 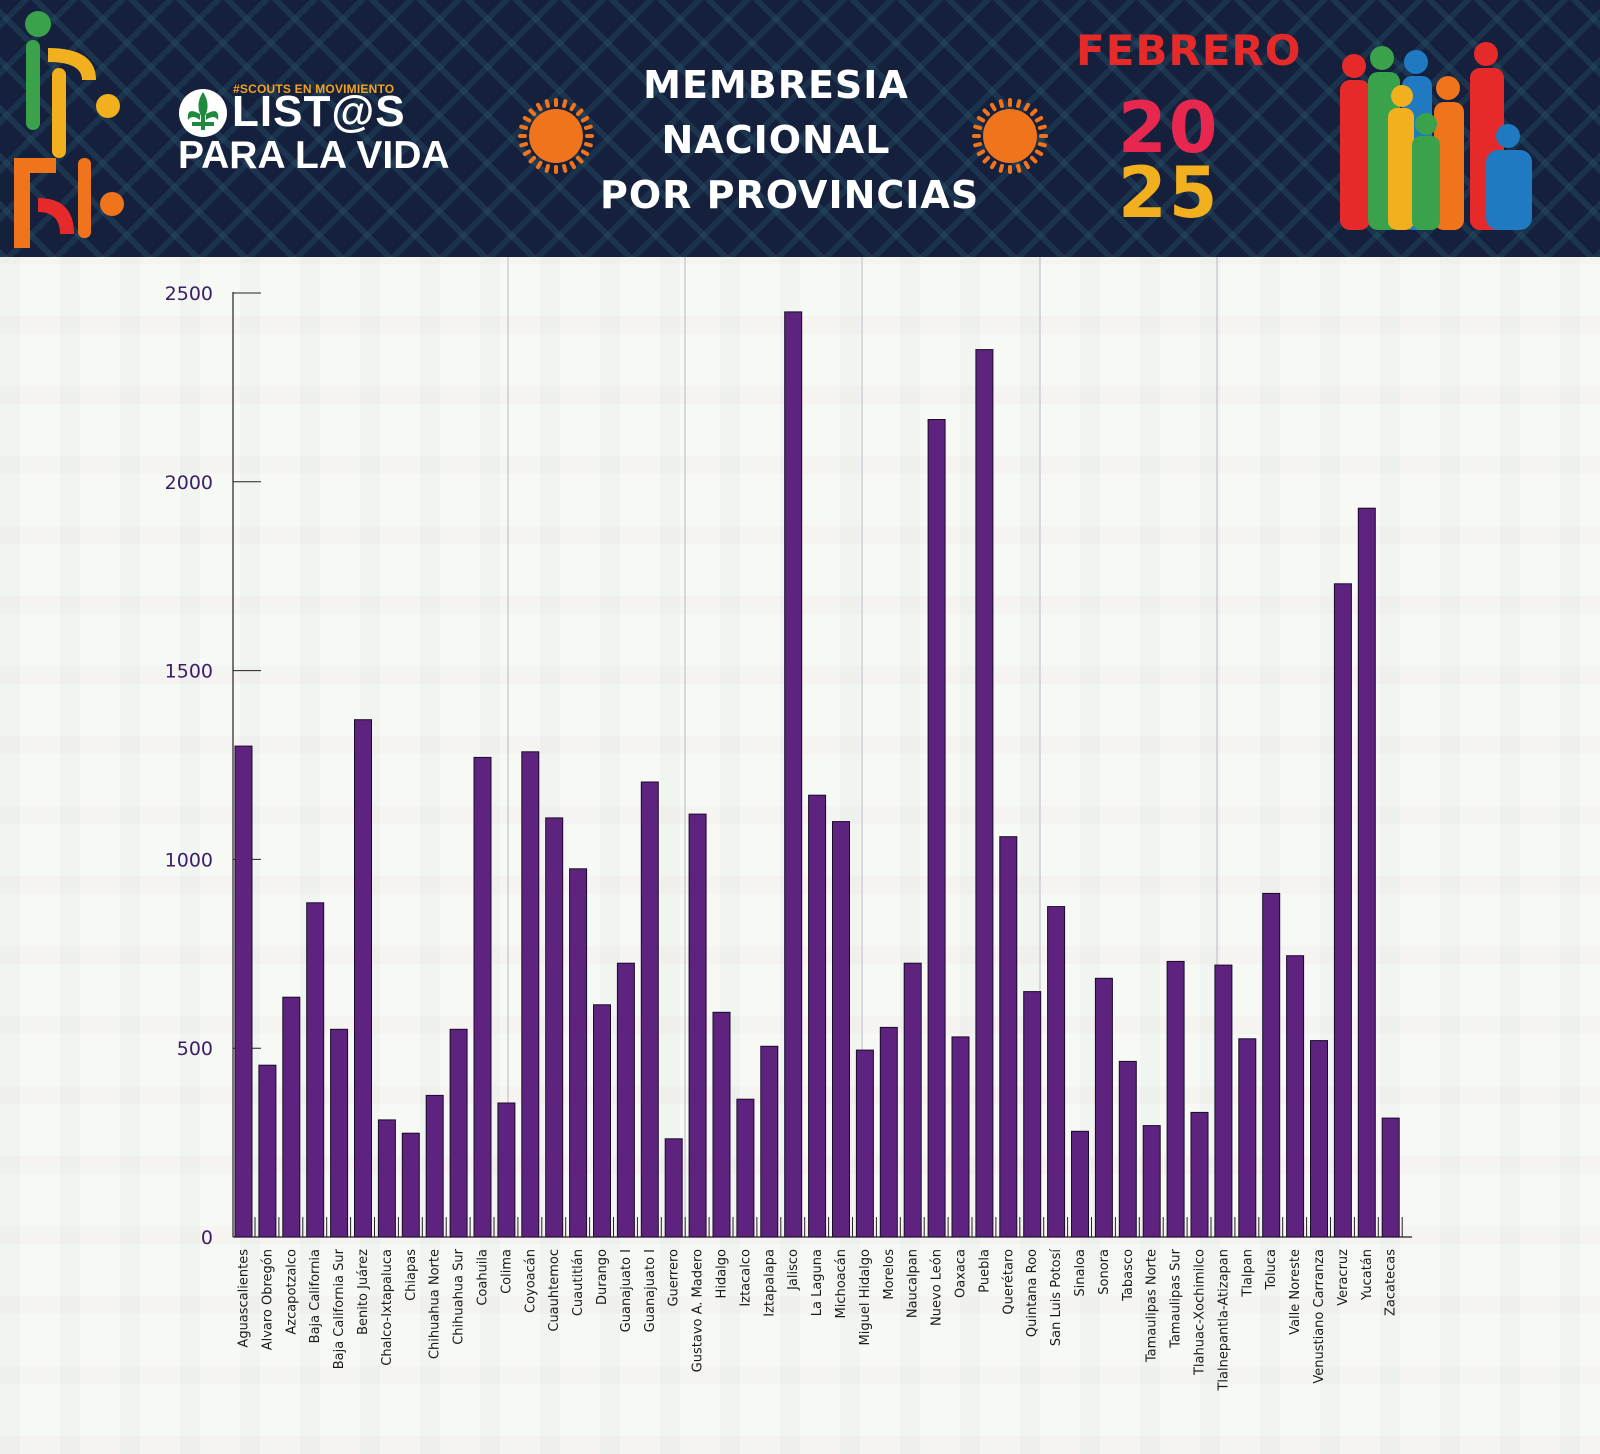 I want to click on x-category-label: Tlahuac-Xochimilco, so click(x=1200, y=1312).